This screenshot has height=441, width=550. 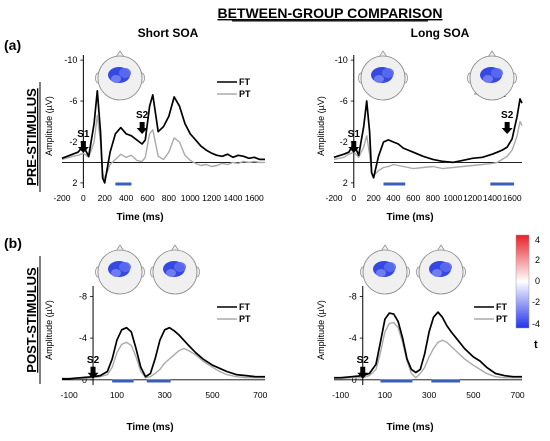 I want to click on row-label-post-stimulus: POST-STIMULUS, so click(x=31, y=320).